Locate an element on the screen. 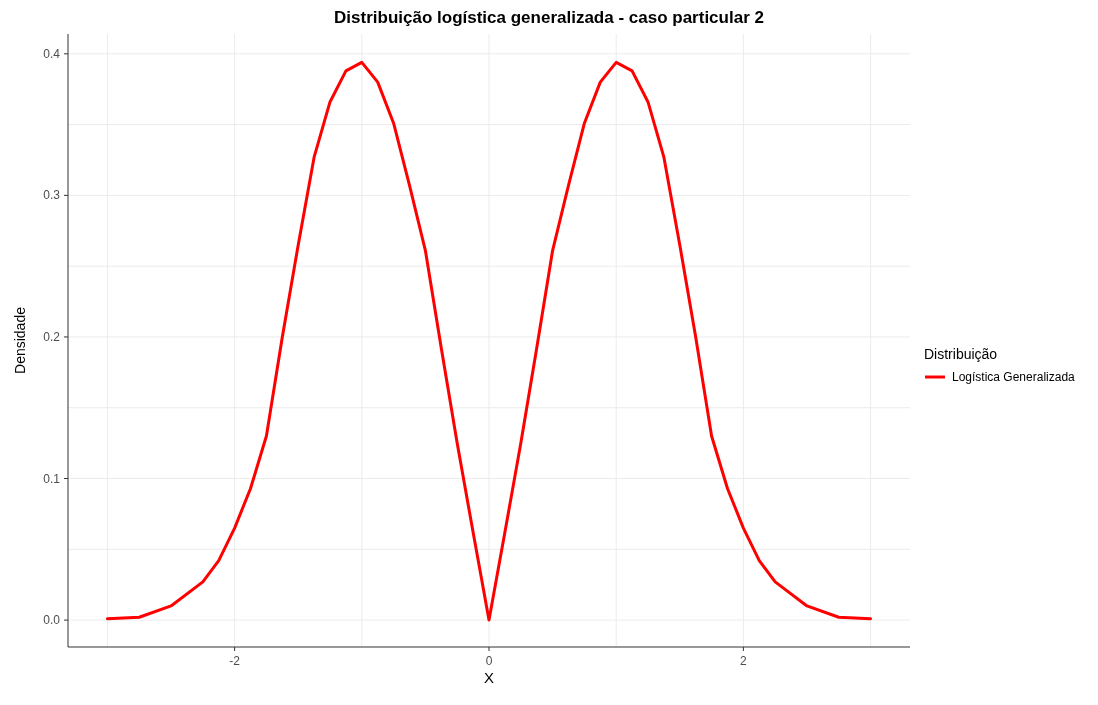  x-tick-label: -2 is located at coordinates (235, 661).